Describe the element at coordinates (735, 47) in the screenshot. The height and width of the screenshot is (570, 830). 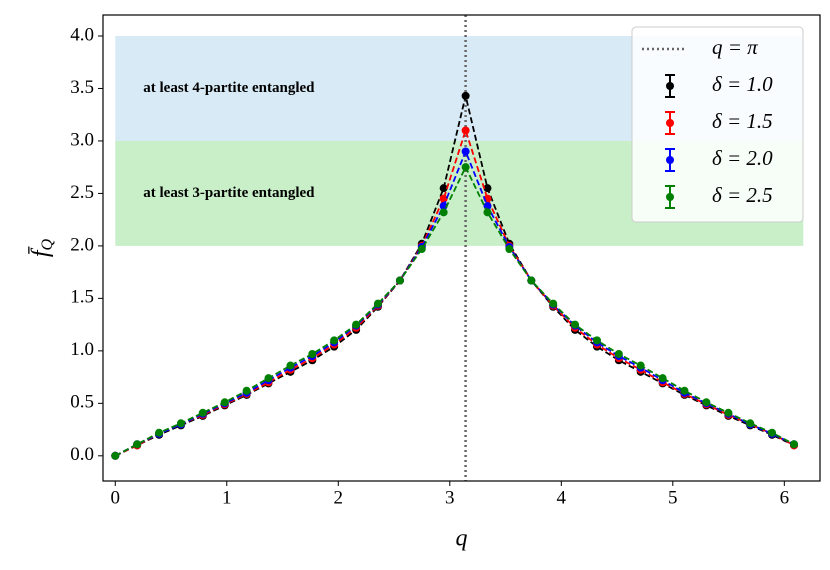
I see `legend-label: q = π` at that location.